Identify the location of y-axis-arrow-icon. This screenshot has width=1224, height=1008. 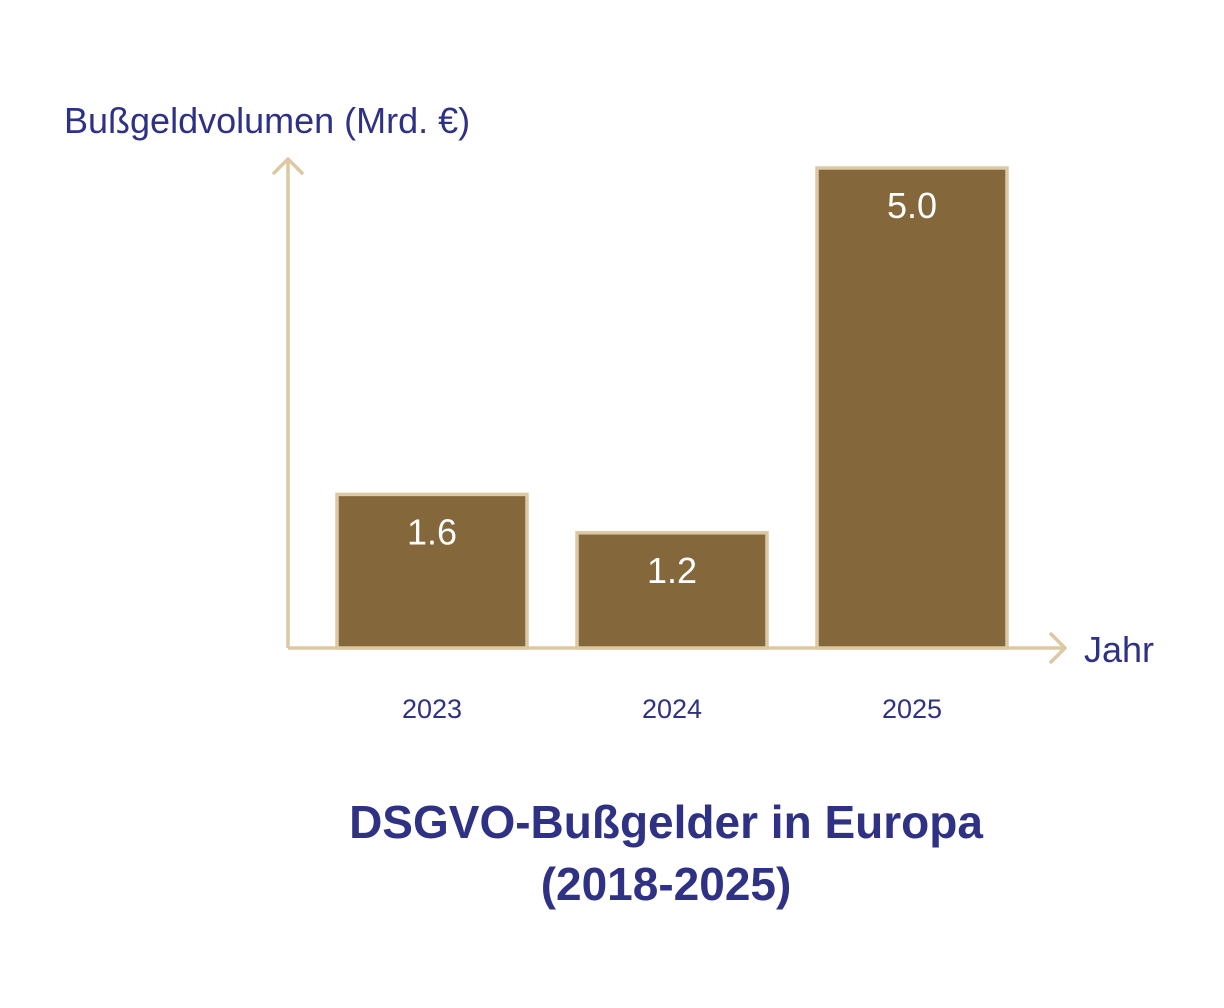
(288, 166).